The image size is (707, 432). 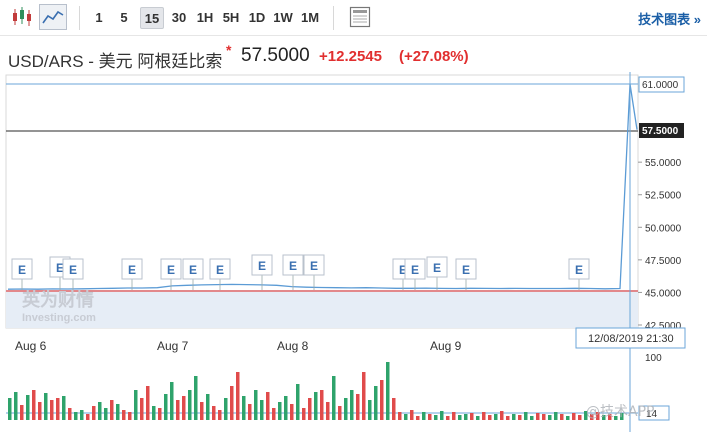 I want to click on panel-icon, so click(x=360, y=17).